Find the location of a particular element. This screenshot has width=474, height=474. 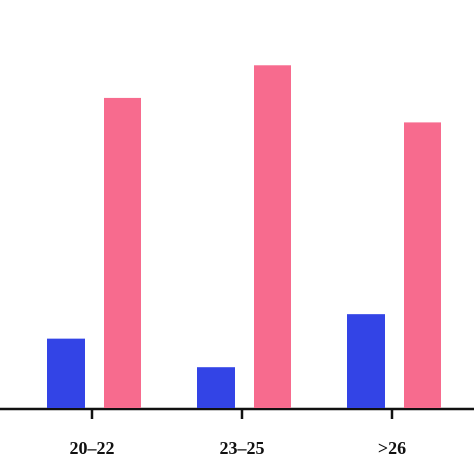

x-tick-label: 20–22 is located at coordinates (92, 448).